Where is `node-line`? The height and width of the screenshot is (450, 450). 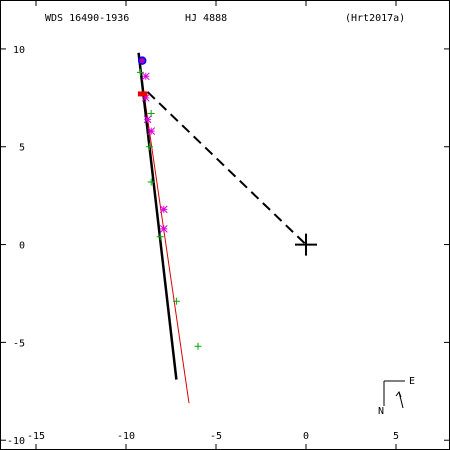 node-line is located at coordinates (226, 168).